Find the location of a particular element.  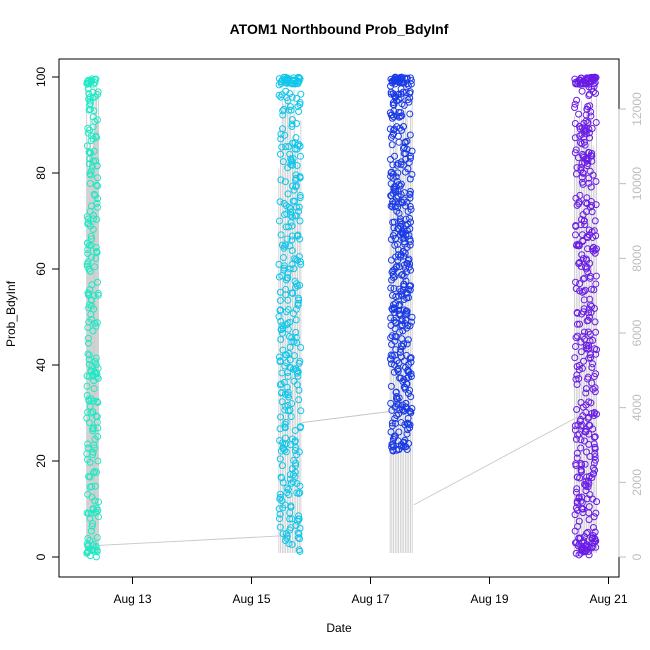

y2-axis: 0 2000 4000 6000 8000 10000 12000 is located at coordinates (631, 326).